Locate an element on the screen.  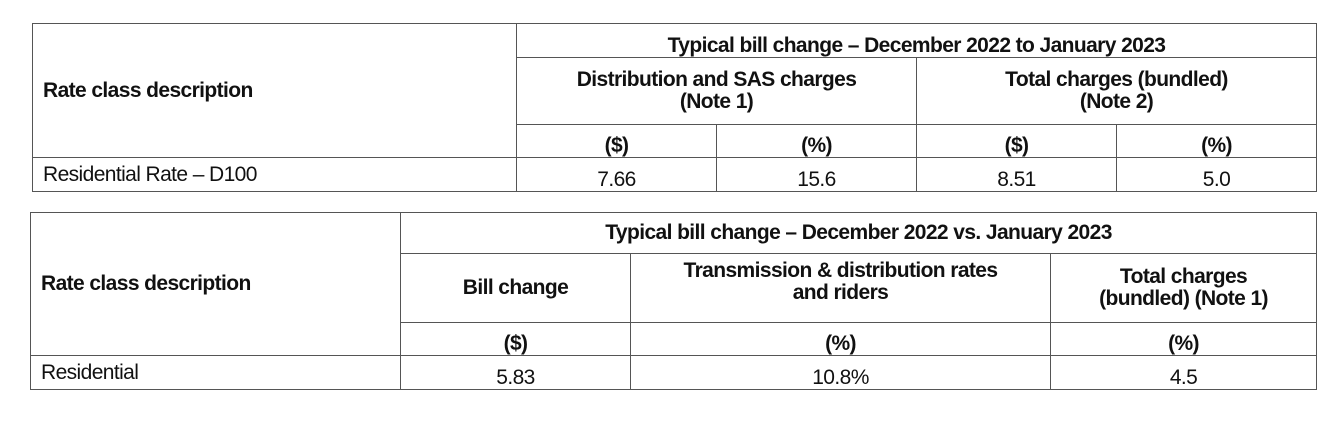
value-cell: 4.5 is located at coordinates (1183, 372).